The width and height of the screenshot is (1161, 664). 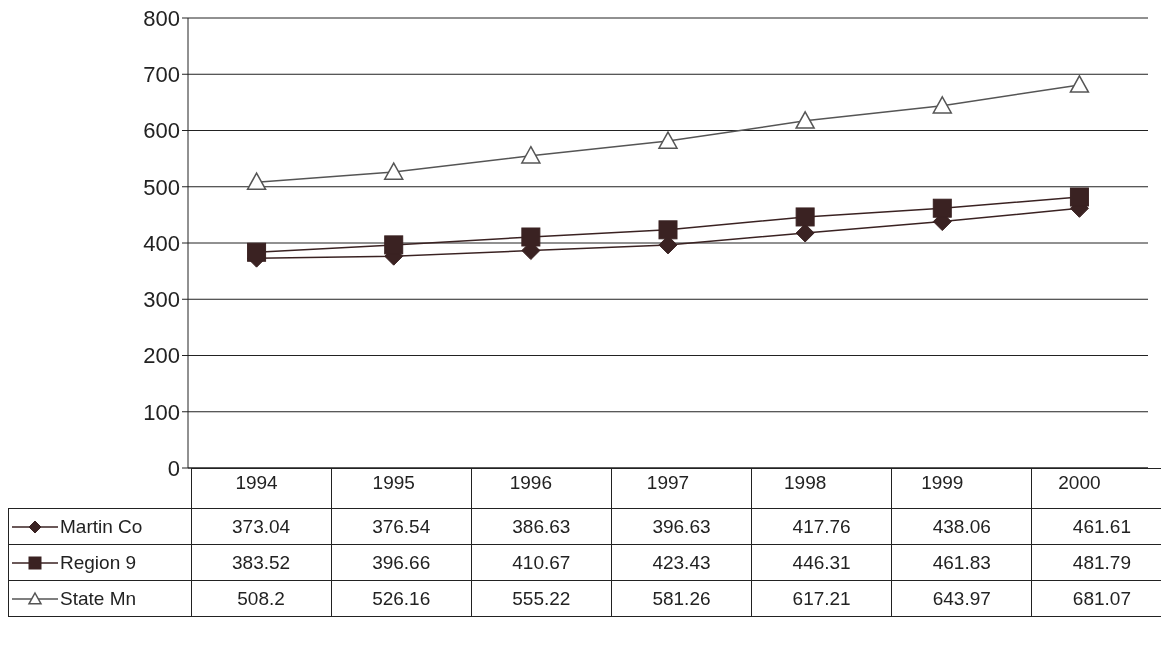 What do you see at coordinates (161, 75) in the screenshot?
I see `y-tick-label: 700` at bounding box center [161, 75].